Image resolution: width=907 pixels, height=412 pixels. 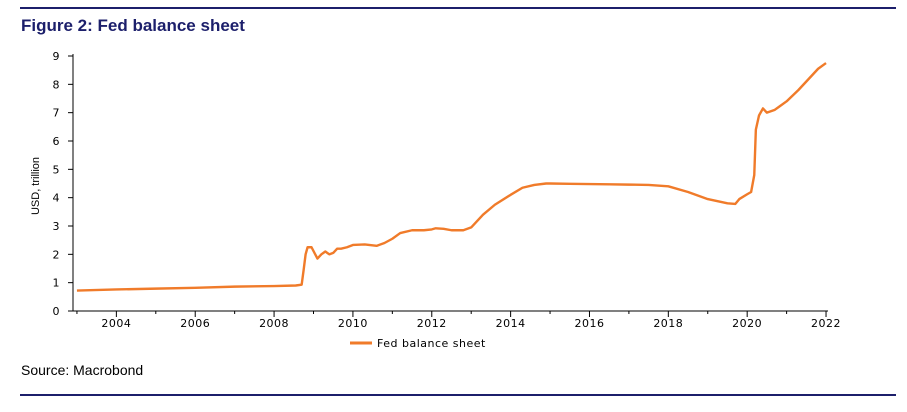 I want to click on figure-title: Figure 2: Fed balance sheet, so click(x=133, y=25).